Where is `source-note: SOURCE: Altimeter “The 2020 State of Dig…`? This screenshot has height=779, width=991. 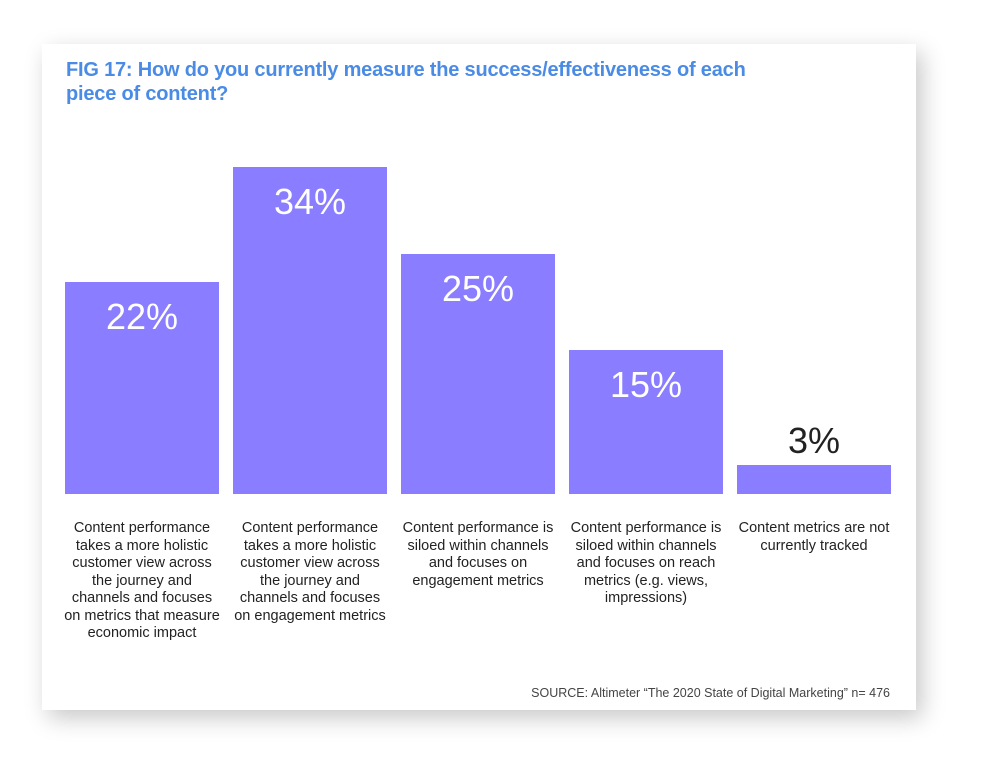 source-note: SOURCE: Altimeter “The 2020 State of Dig… is located at coordinates (710, 693).